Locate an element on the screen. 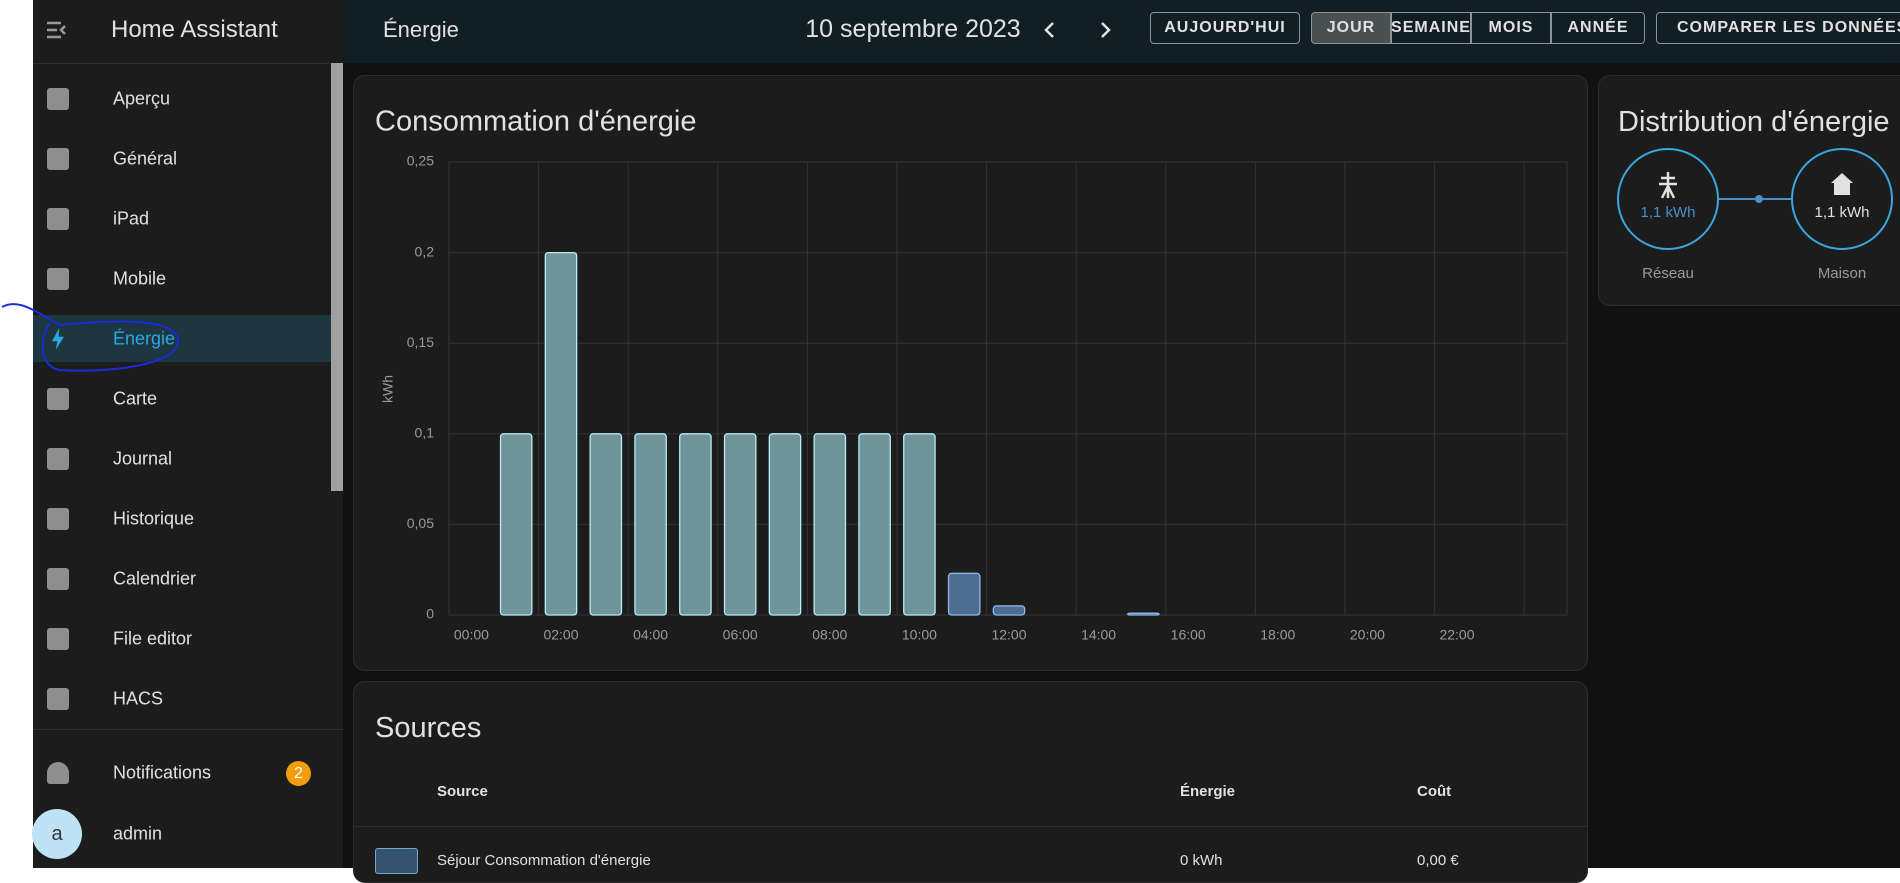  home-label: Maison is located at coordinates (1842, 273).